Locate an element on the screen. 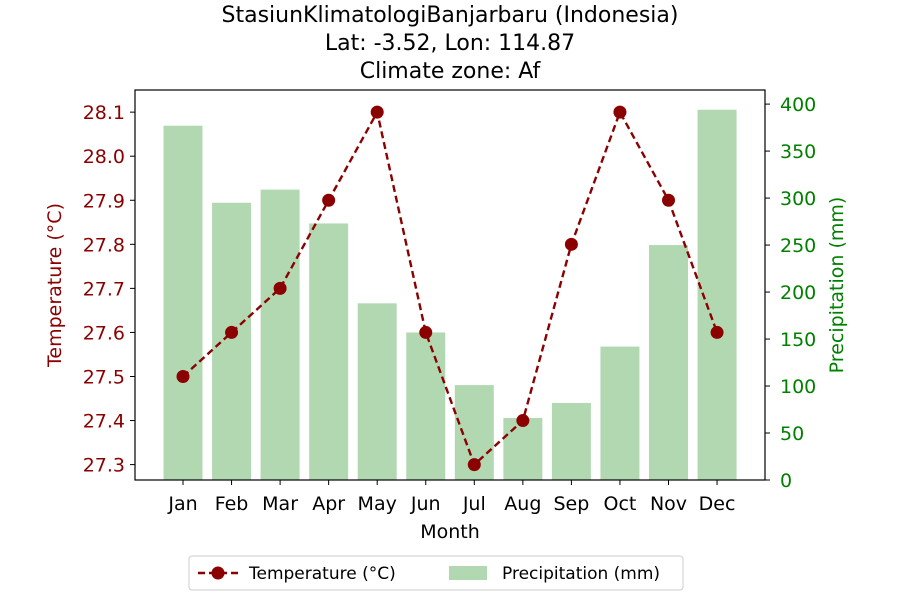  right-y-tick-label: 400 is located at coordinates (798, 105).